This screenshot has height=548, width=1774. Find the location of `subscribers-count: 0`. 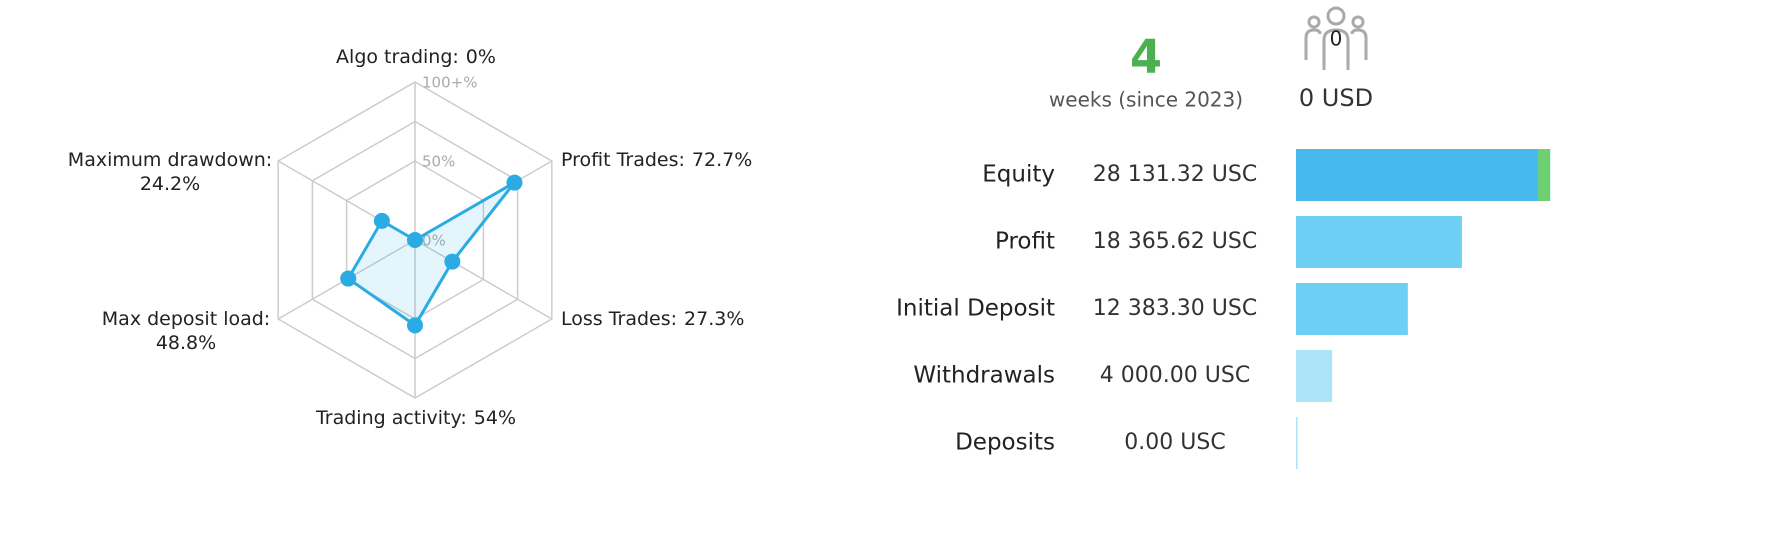

subscribers-count: 0 is located at coordinates (1336, 39).